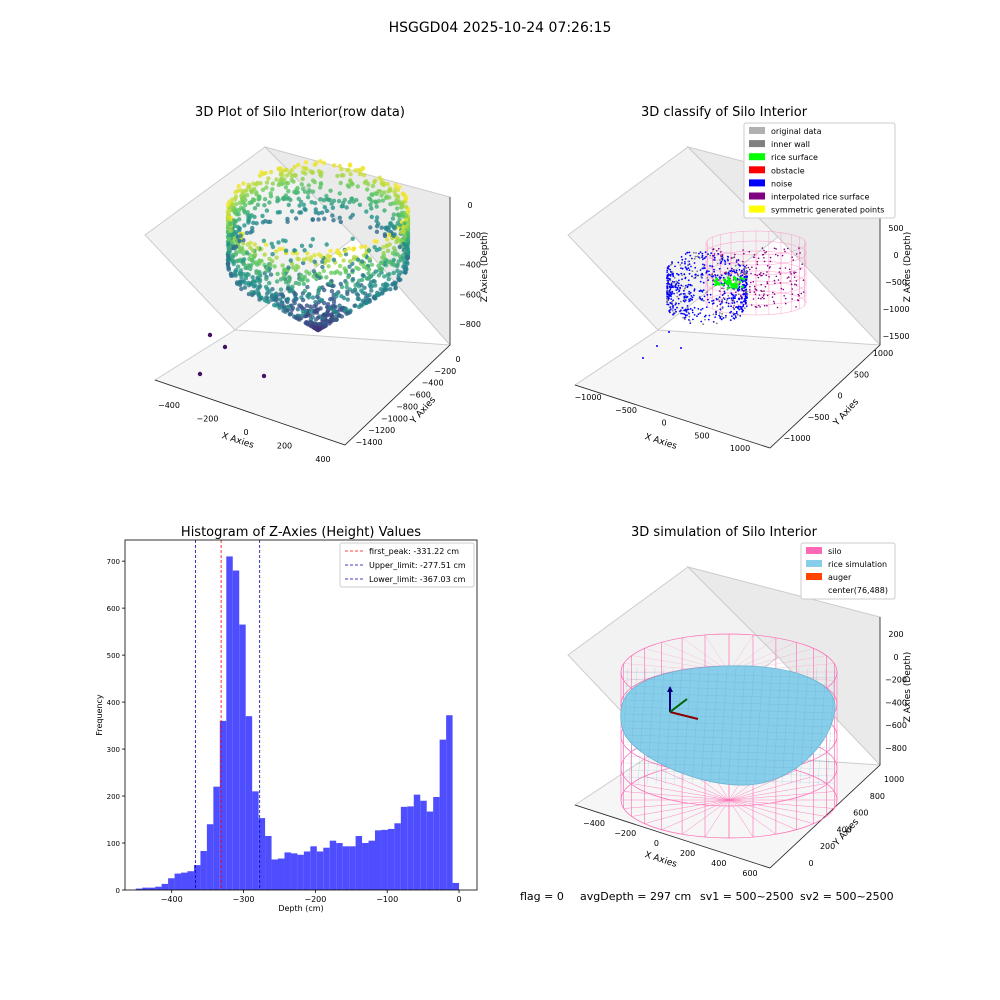 The image size is (1000, 1000). I want to click on panel4-x-tick-label: 200, so click(687, 853).